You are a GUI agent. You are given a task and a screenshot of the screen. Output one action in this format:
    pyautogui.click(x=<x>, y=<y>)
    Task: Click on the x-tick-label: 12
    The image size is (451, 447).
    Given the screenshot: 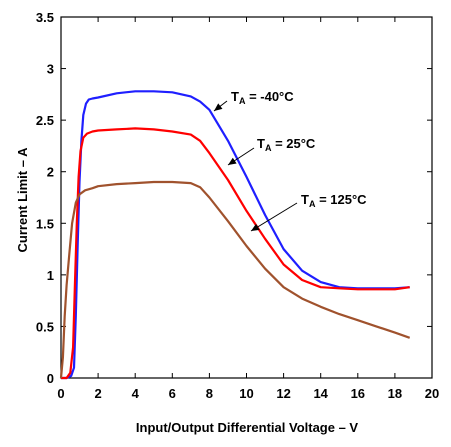 What is the action you would take?
    pyautogui.click(x=283, y=393)
    